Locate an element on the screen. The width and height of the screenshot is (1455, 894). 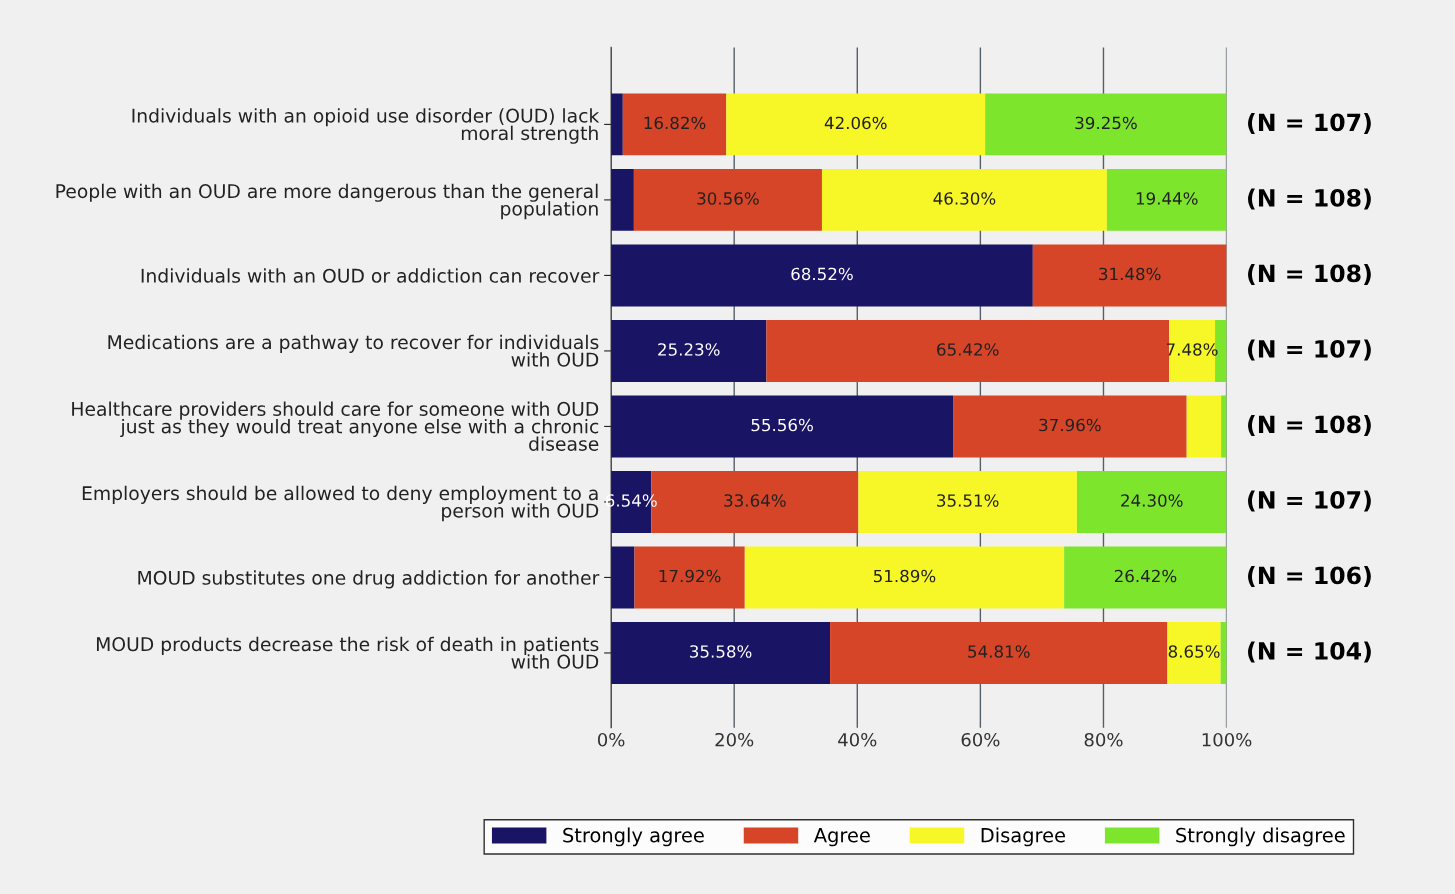
data-label: 46.30% is located at coordinates (964, 198).